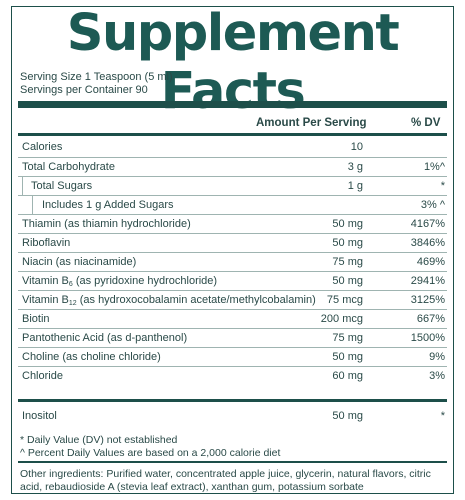  What do you see at coordinates (232, 147) in the screenshot?
I see `nutrient-row: Calories 10` at bounding box center [232, 147].